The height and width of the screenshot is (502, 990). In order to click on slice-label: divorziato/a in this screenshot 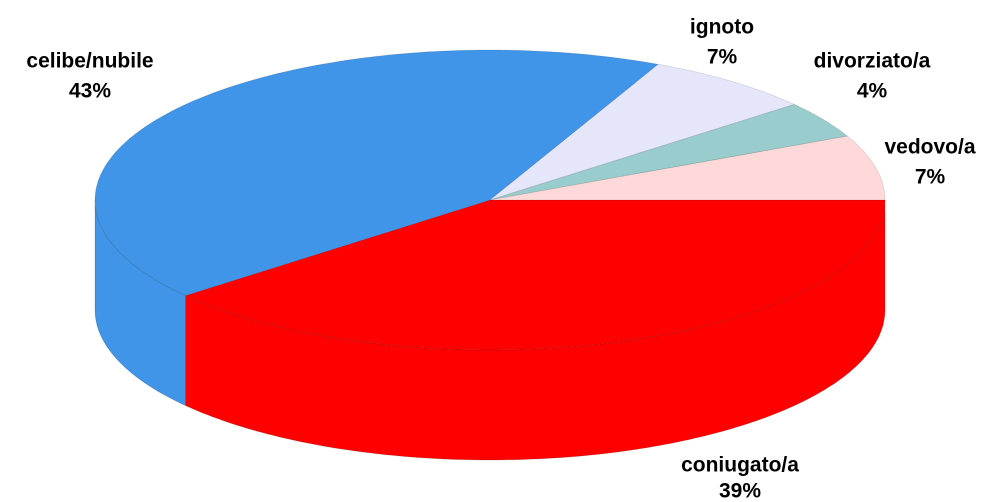, I will do `click(872, 61)`.